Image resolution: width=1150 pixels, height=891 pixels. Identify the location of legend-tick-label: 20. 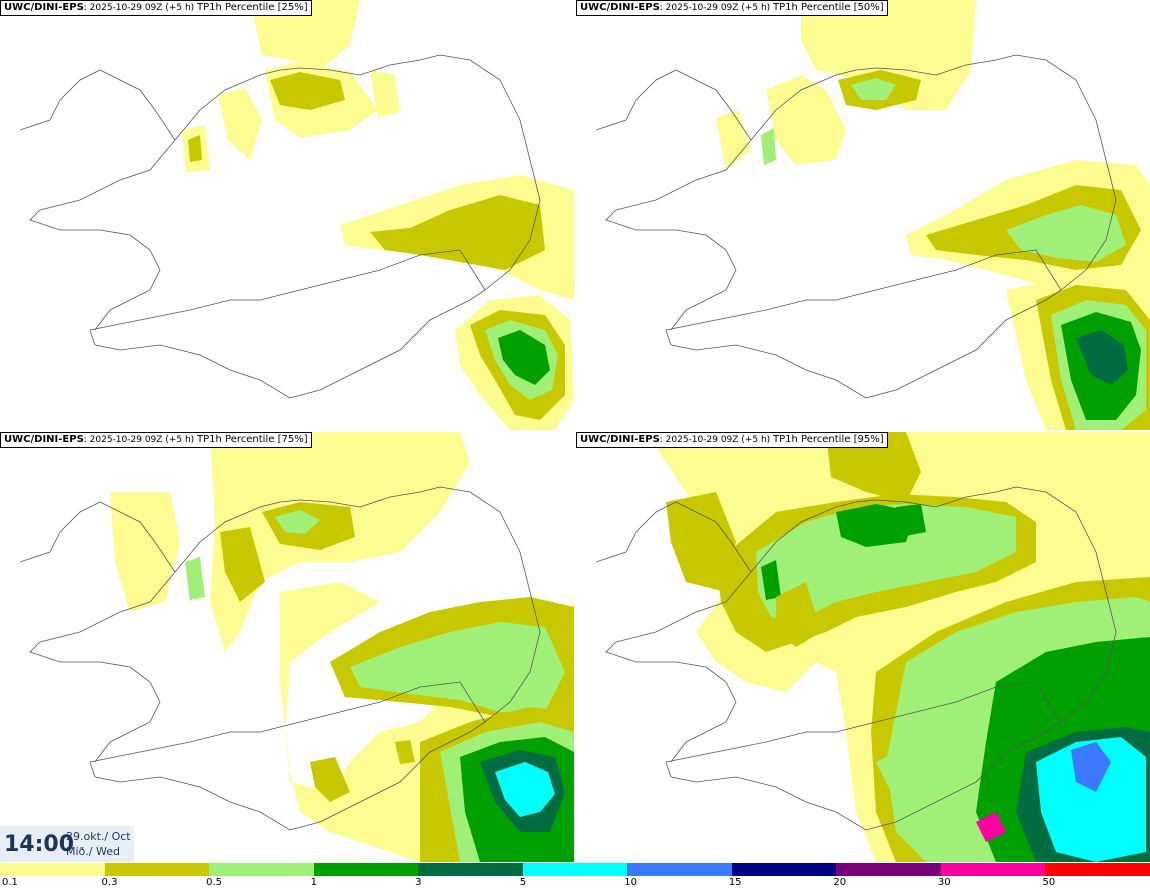
(840, 882).